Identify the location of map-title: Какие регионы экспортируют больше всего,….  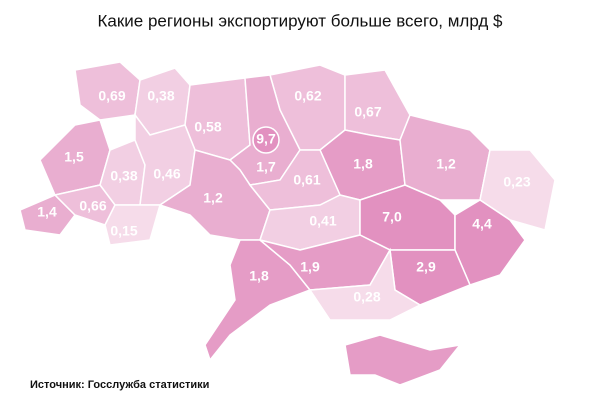
(300, 20).